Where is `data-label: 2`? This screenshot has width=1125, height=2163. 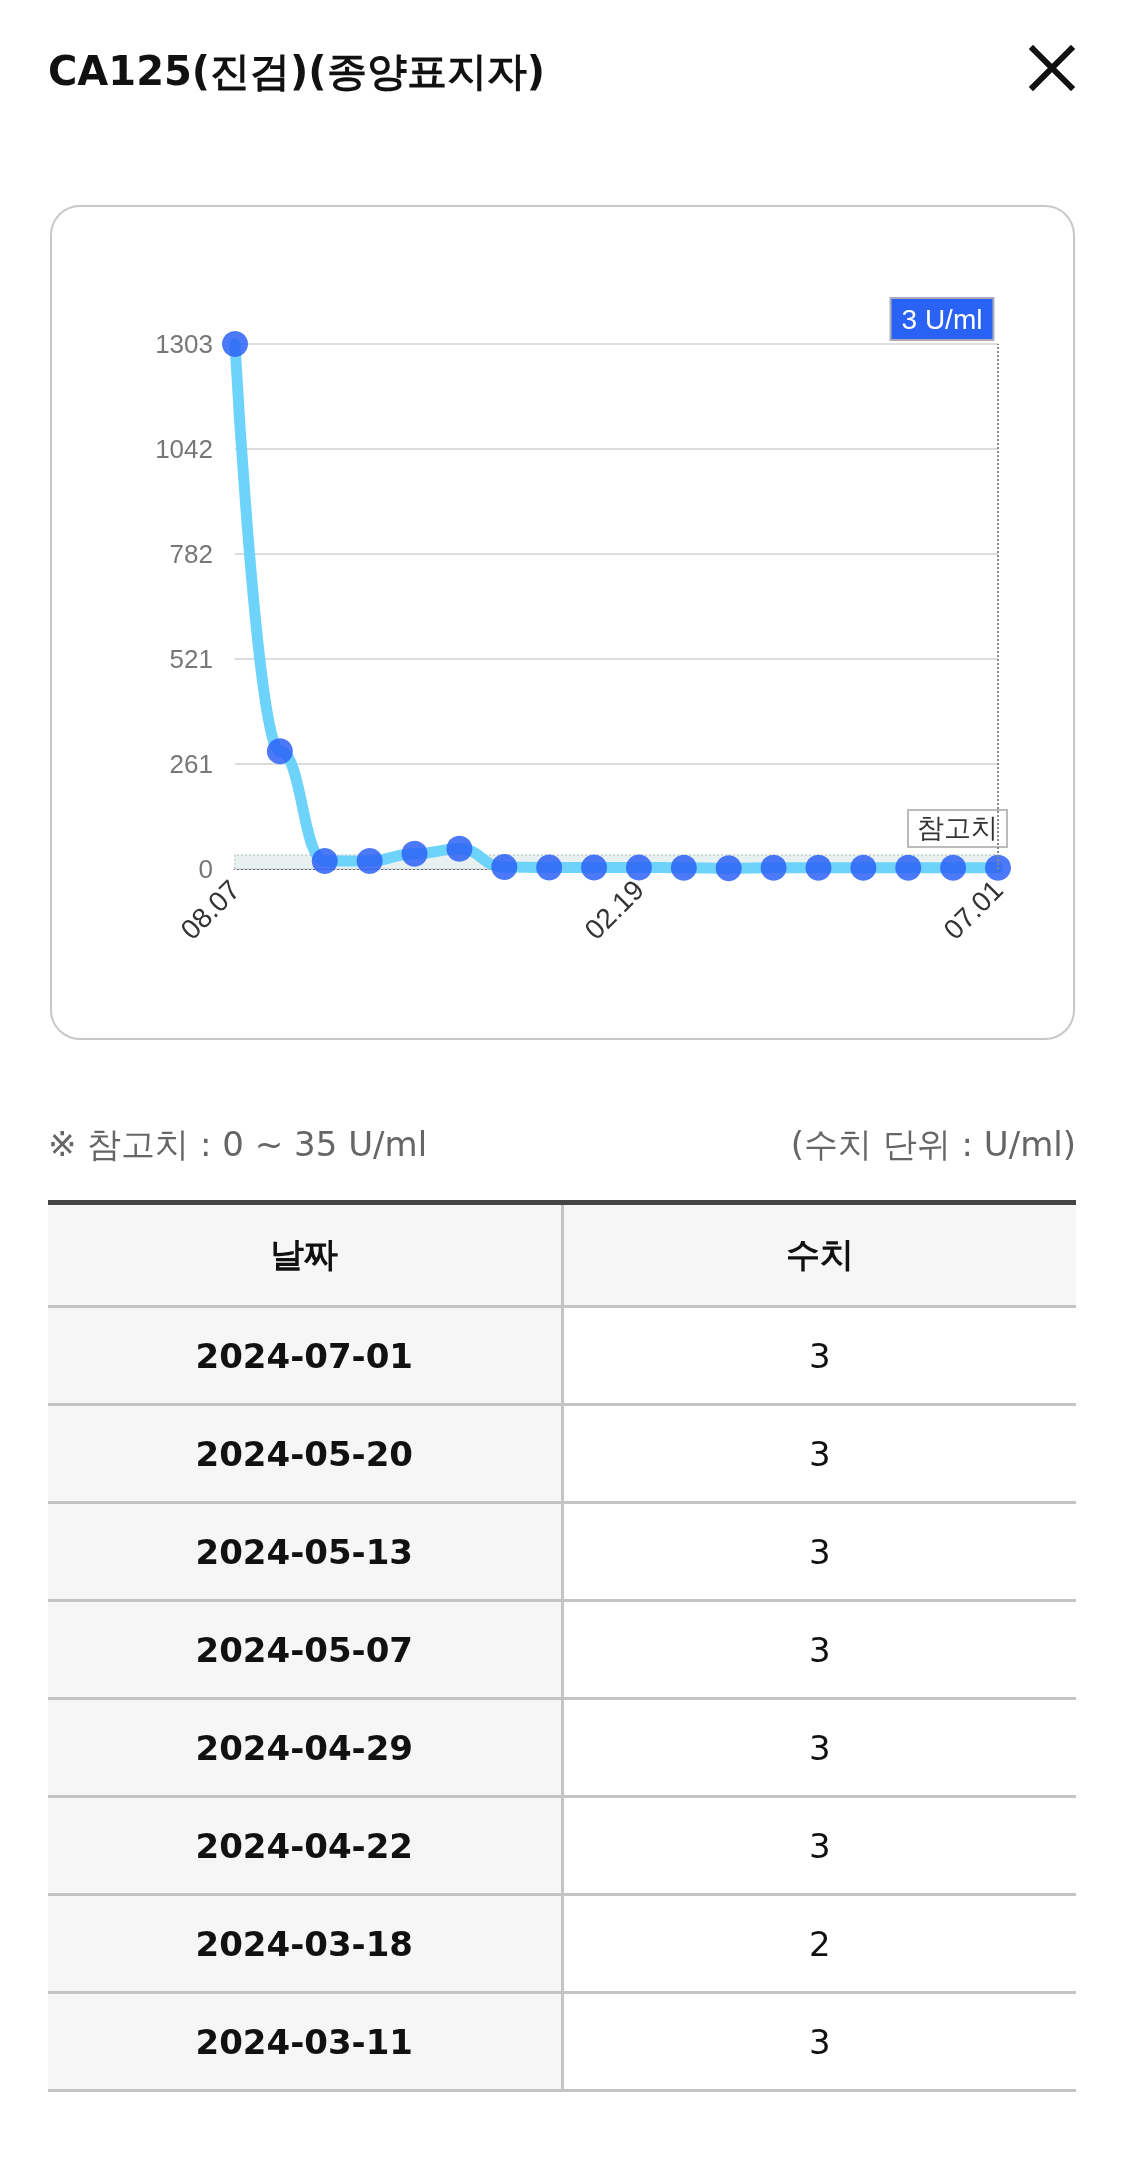
data-label: 2 is located at coordinates (819, 1943).